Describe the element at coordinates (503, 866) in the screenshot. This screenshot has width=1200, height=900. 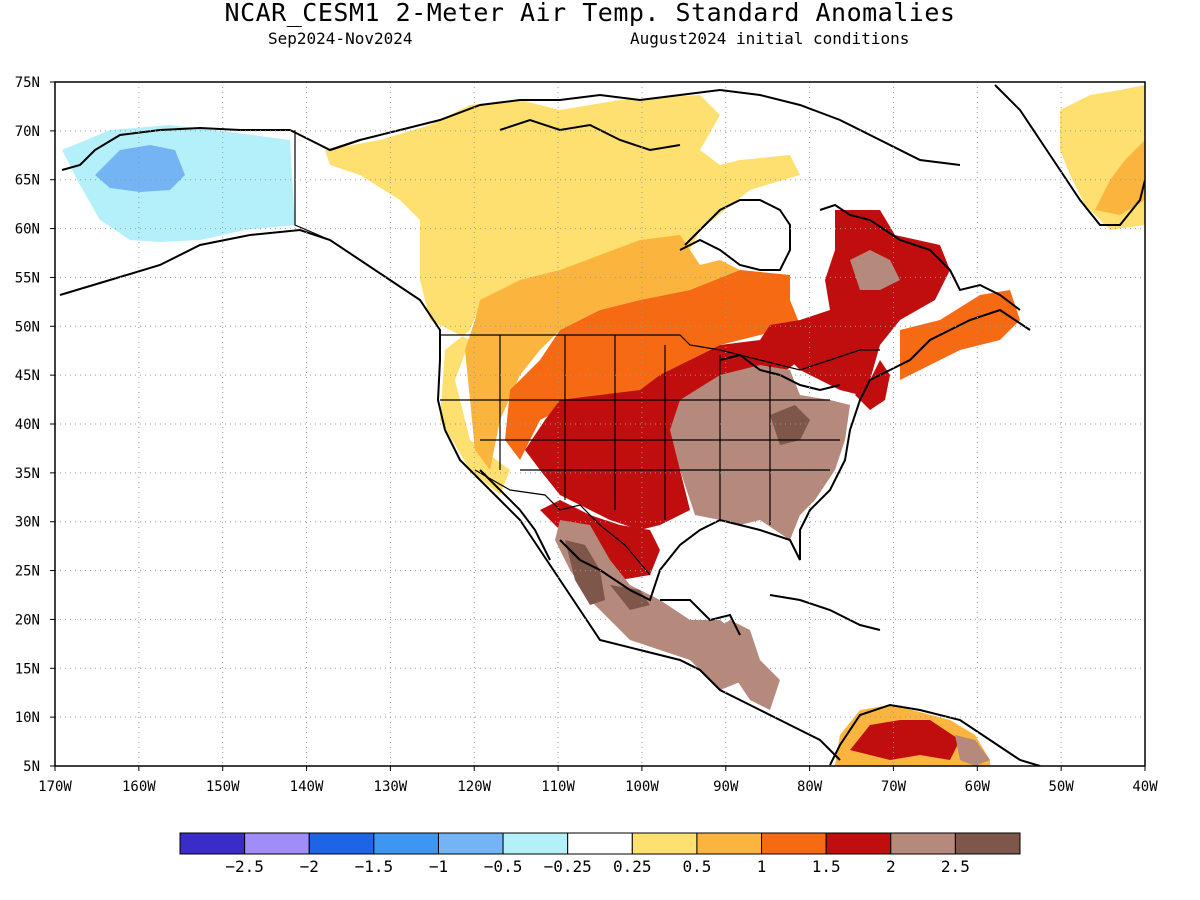
I see `colorbar-label: −0.5` at that location.